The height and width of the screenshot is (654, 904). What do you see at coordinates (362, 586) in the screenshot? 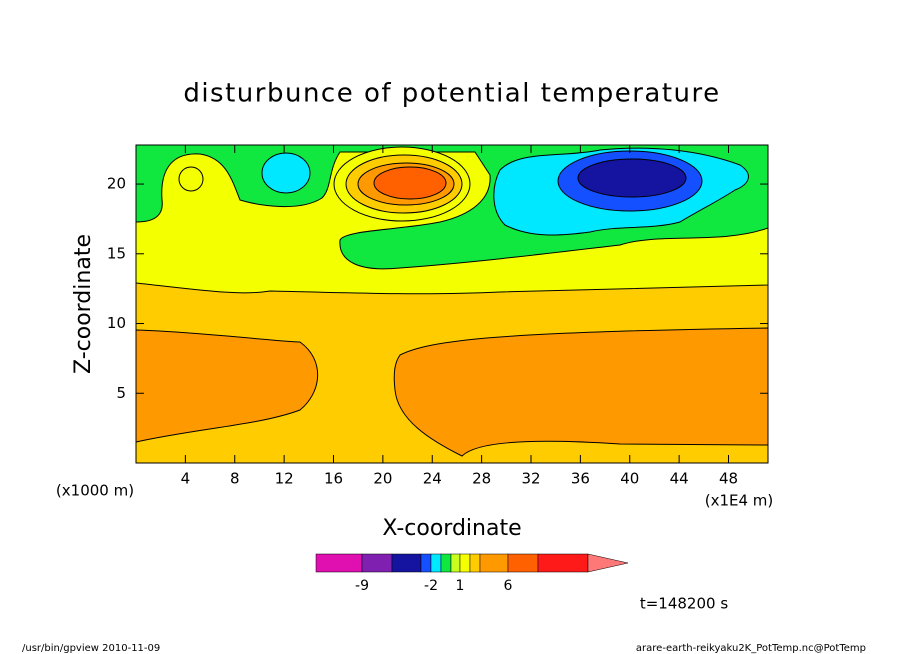
I see `colorbar-tick-label: -9` at bounding box center [362, 586].